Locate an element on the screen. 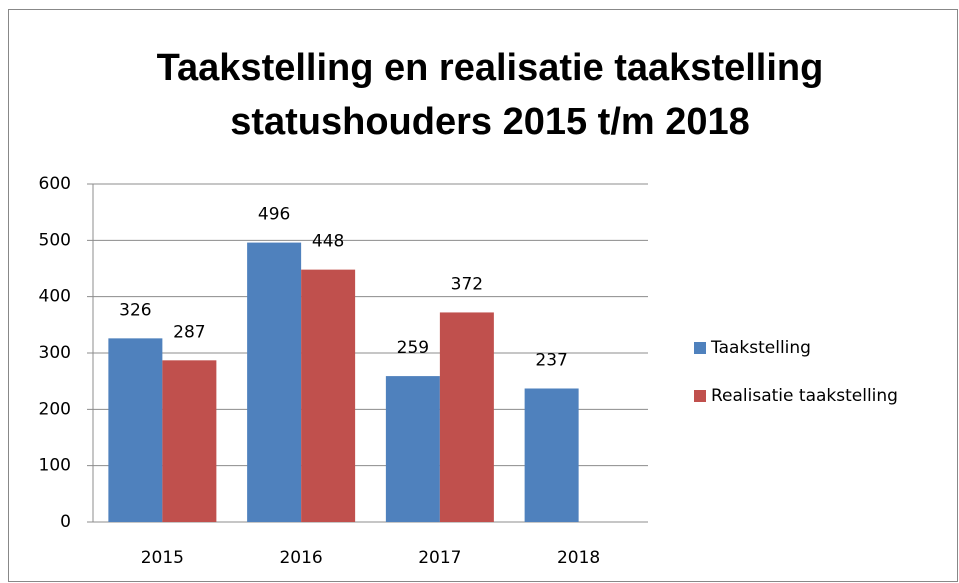 The width and height of the screenshot is (959, 583). data-label: 287 is located at coordinates (189, 332).